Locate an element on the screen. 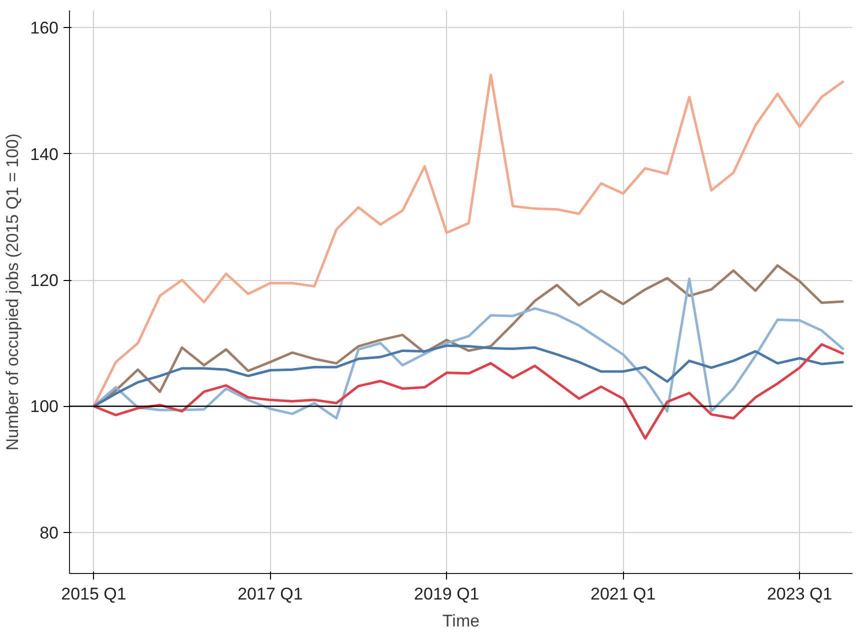 This screenshot has width=862, height=633. x-axis-title: Time is located at coordinates (461, 621).